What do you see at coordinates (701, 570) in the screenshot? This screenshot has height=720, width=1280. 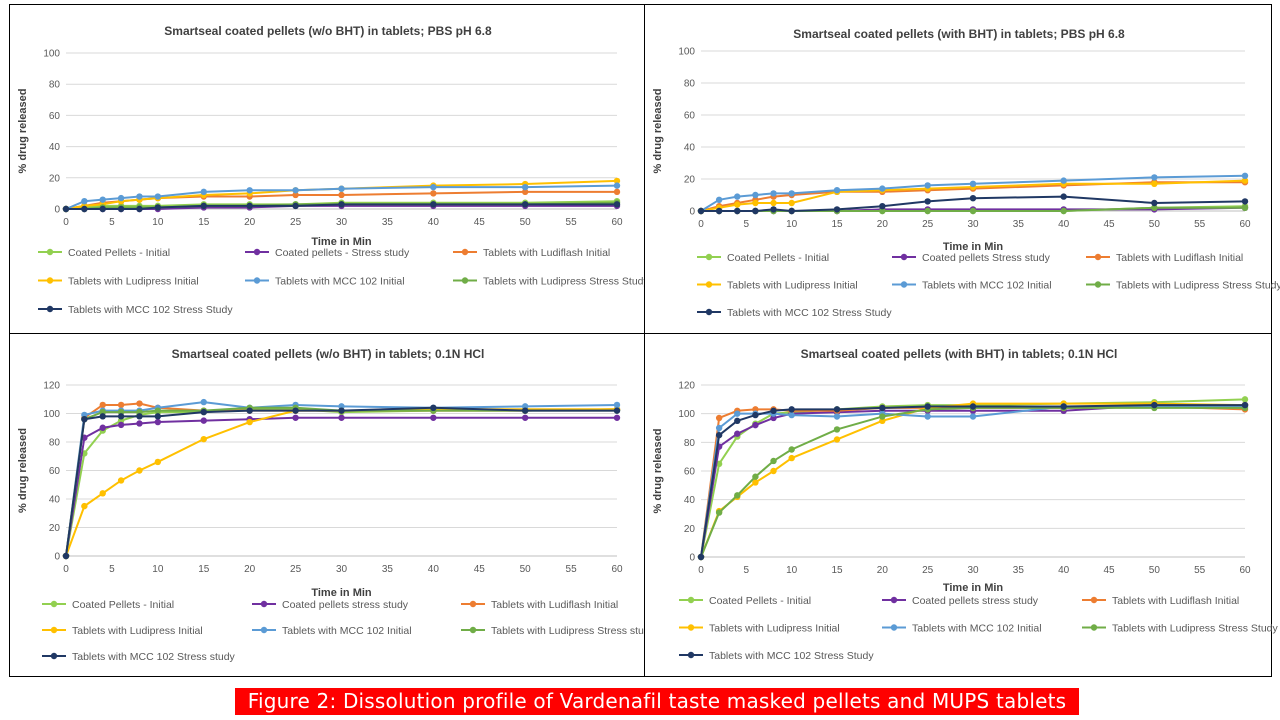 I see `x-tick-label: 0` at bounding box center [701, 570].